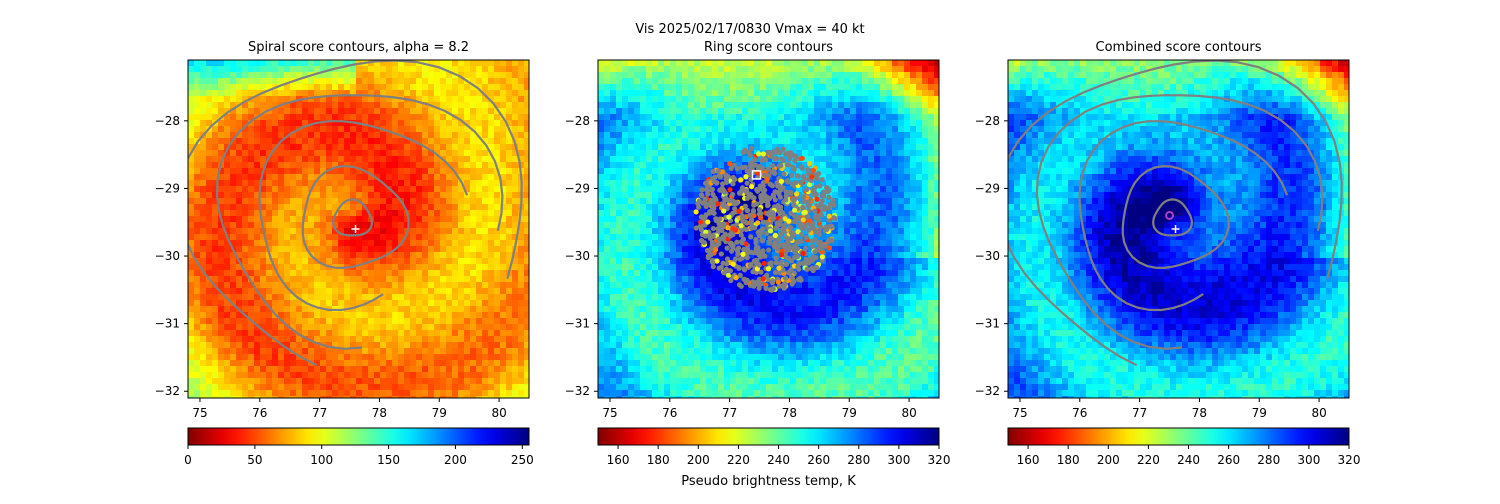  What do you see at coordinates (358, 47) in the screenshot?
I see `panel-1-title: Spiral score contours, alpha = 8.2` at bounding box center [358, 47].